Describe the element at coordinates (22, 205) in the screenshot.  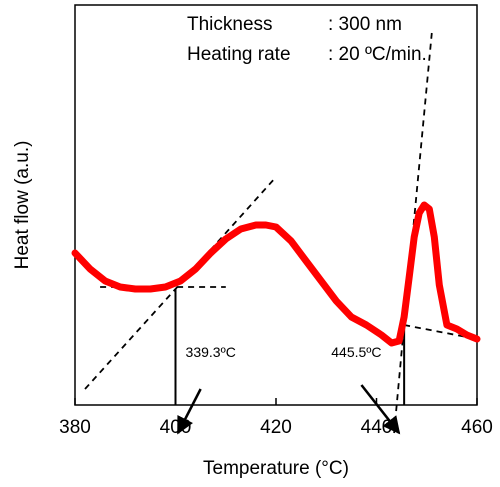
I see `y-axis-title: Heat flow (a.u.)` at that location.